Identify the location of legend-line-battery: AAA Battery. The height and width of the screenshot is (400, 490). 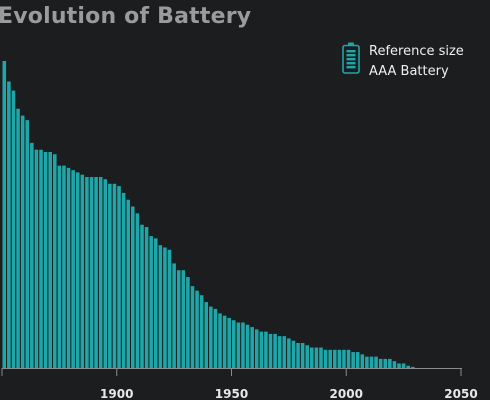
(409, 71).